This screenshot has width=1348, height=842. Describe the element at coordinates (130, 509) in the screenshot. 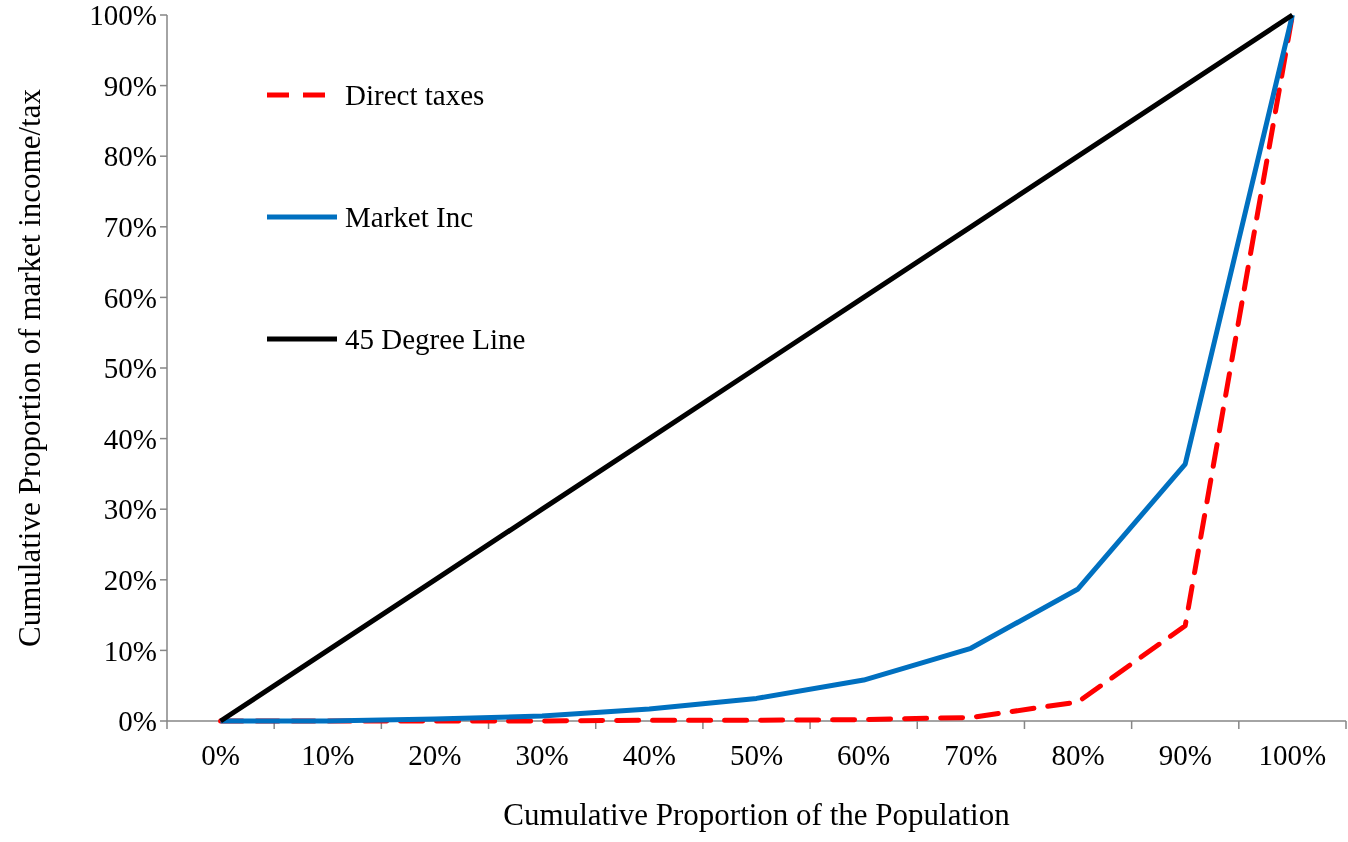

I see `y-tick-label: 30%` at that location.